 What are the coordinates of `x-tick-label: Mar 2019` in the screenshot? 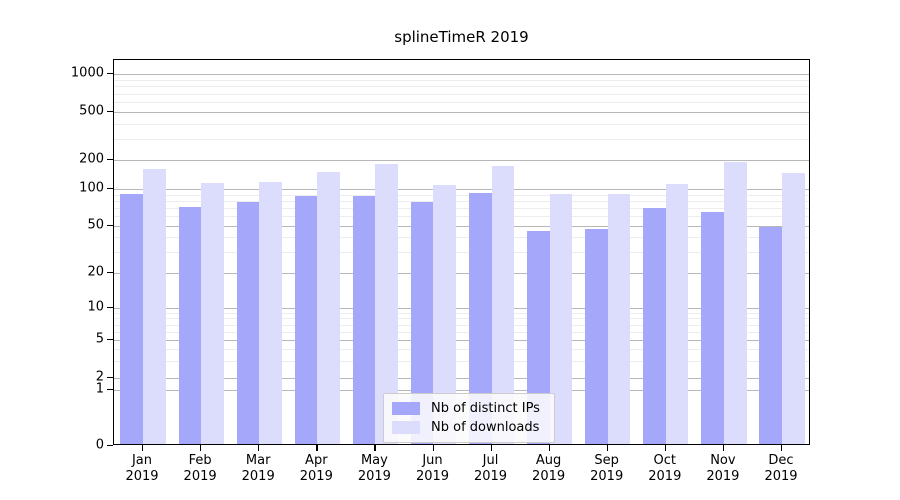 It's located at (258, 468).